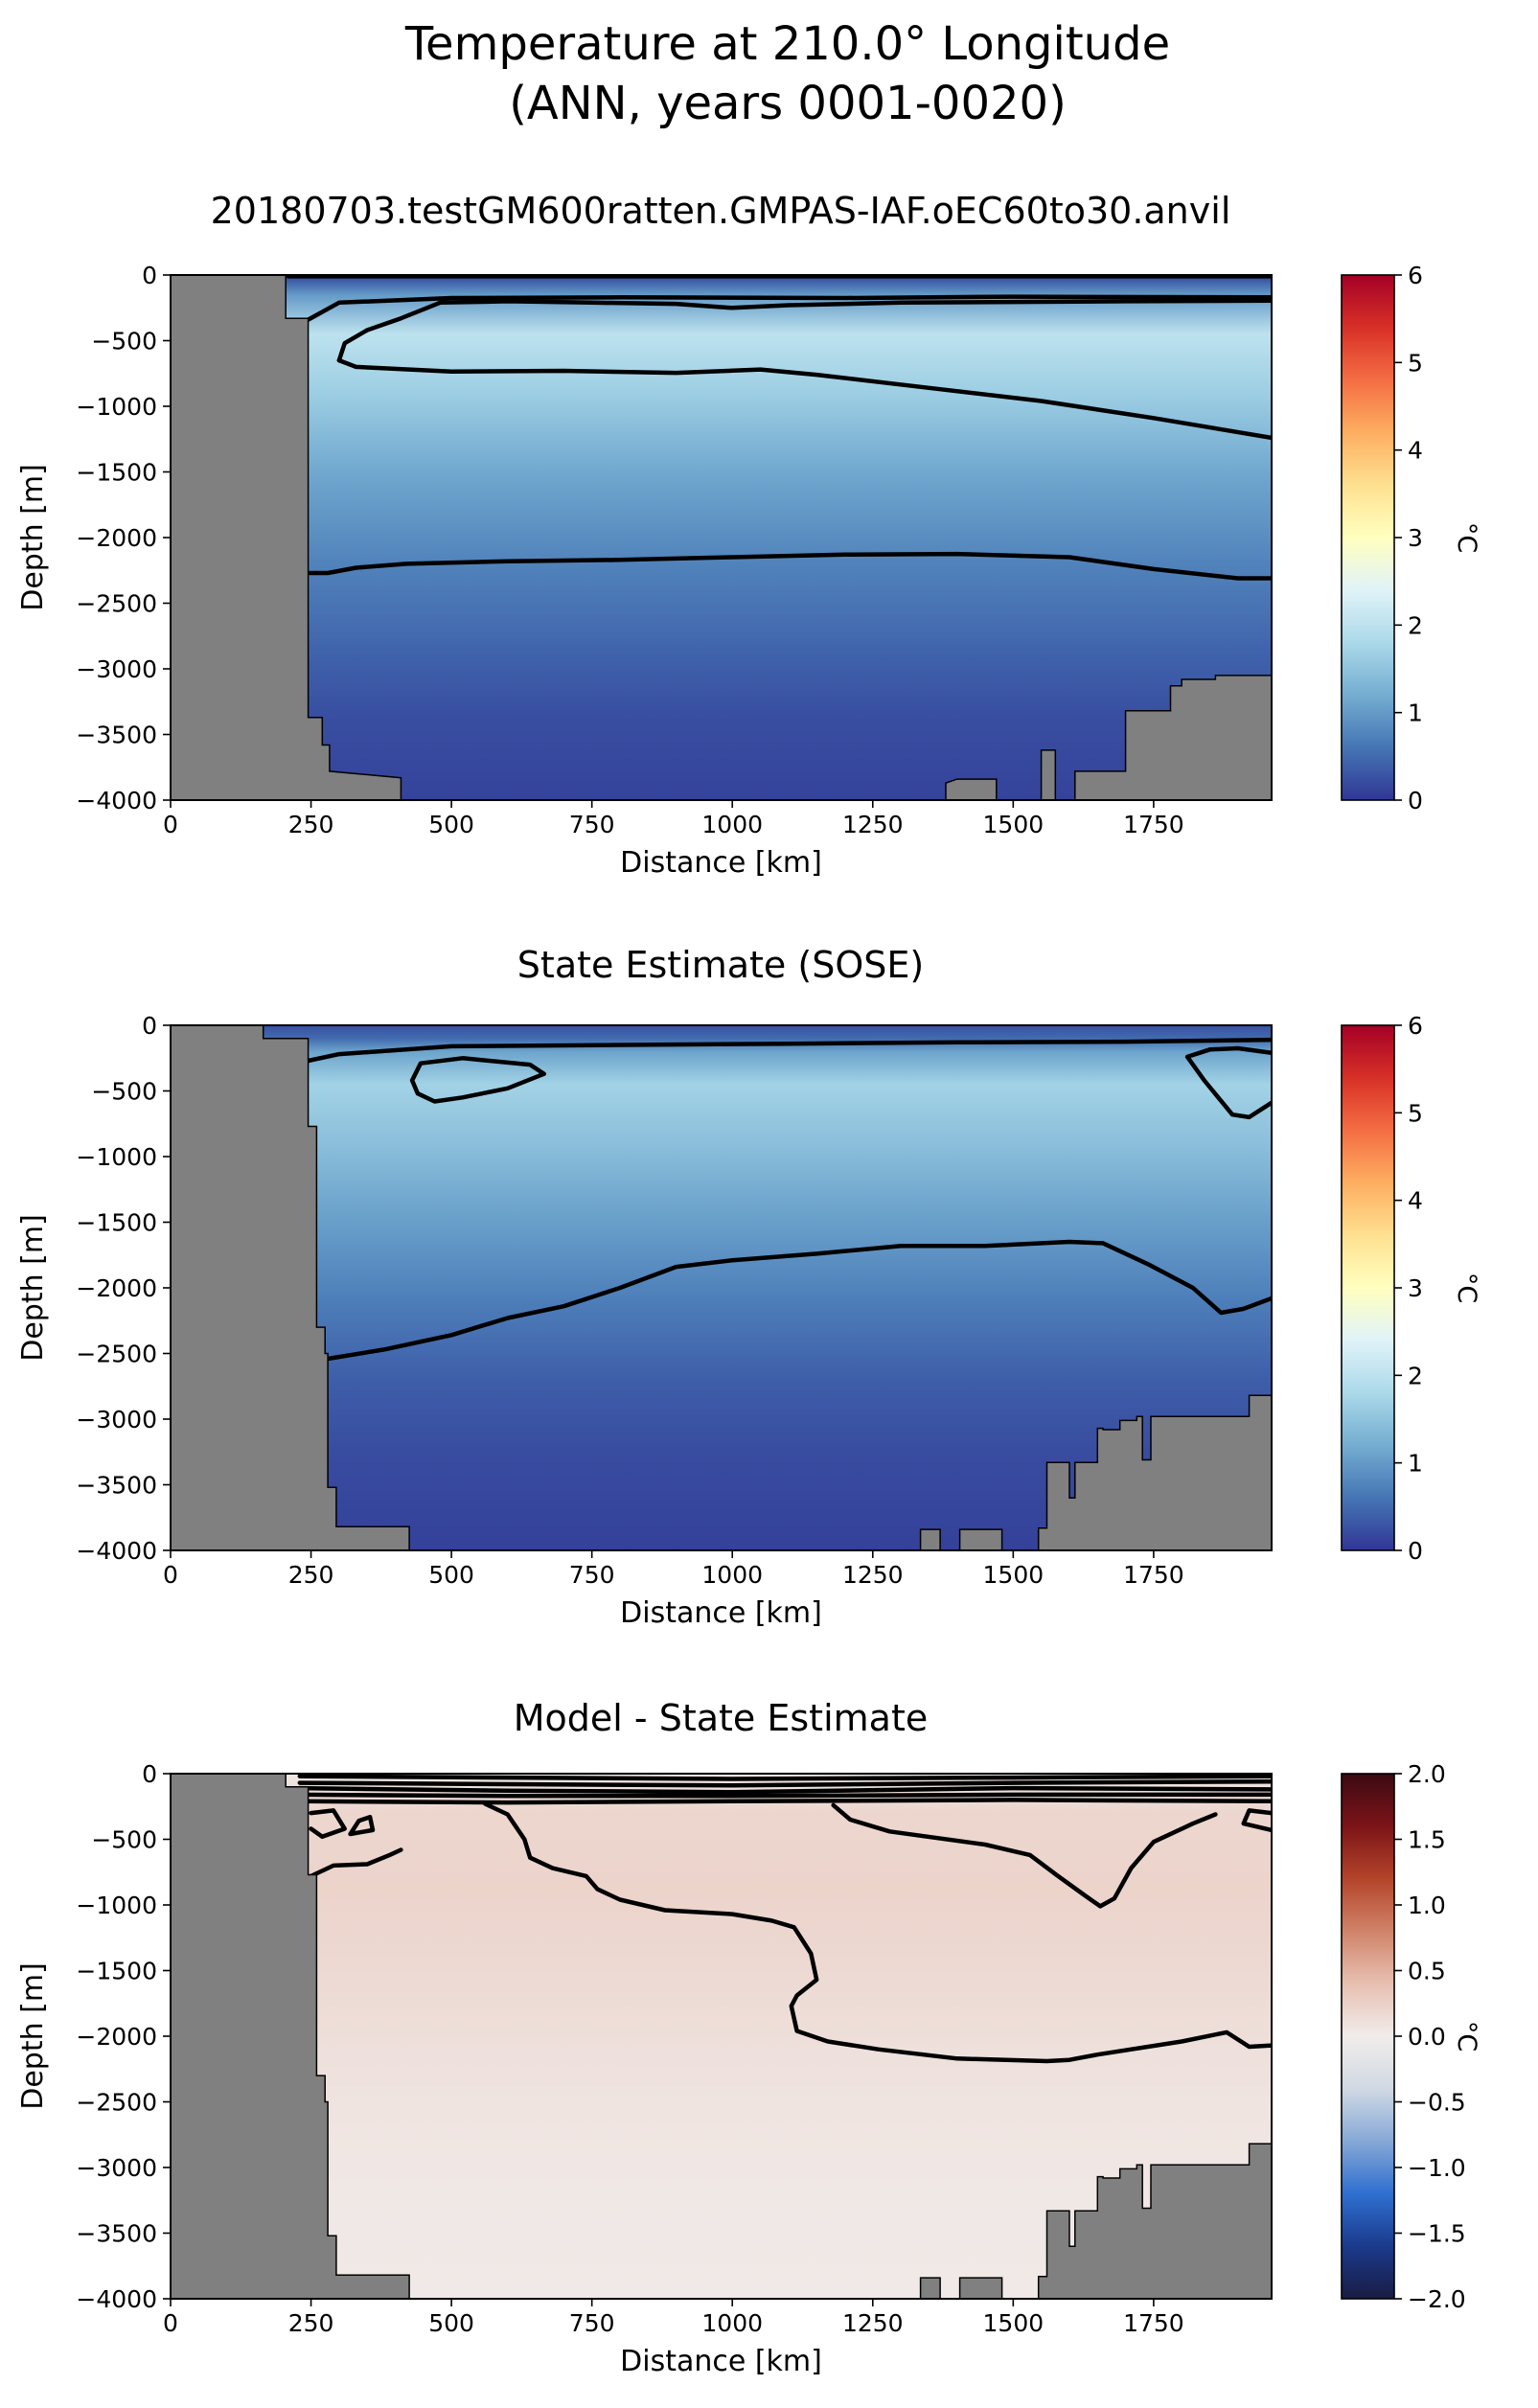 The image size is (1538, 2408). I want to click on colorbar-tick-label: 0.0, so click(1427, 2037).